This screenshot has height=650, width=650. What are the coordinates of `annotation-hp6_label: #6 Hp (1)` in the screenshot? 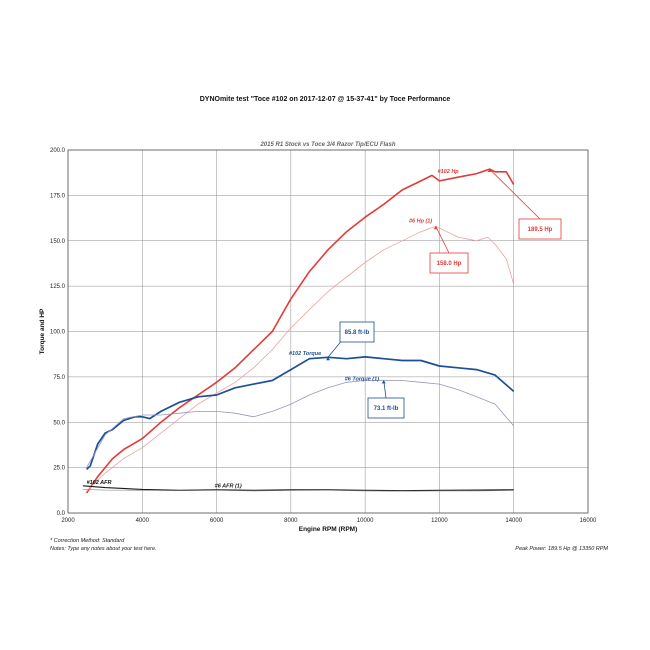 It's located at (420, 222).